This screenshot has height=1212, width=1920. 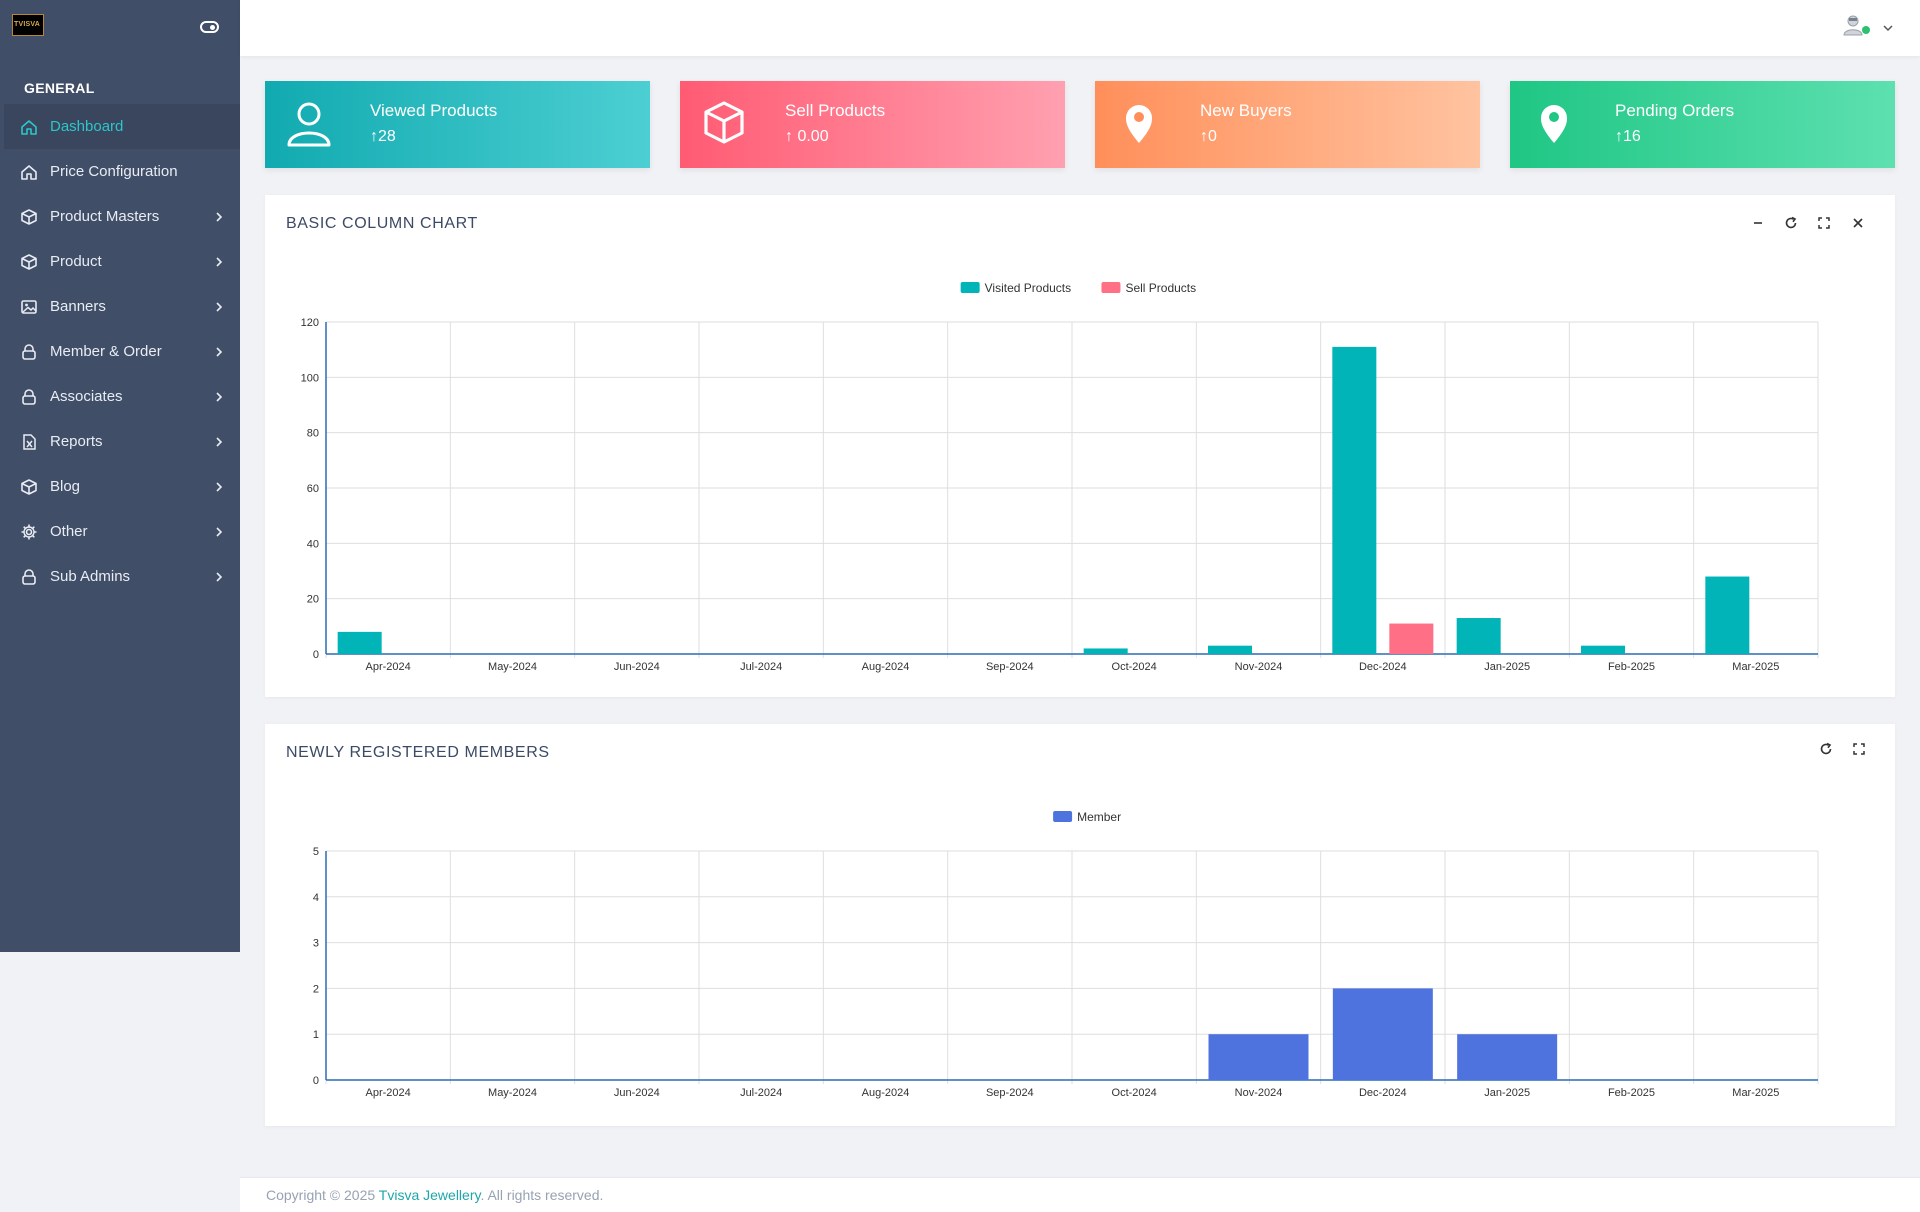 What do you see at coordinates (316, 944) in the screenshot?
I see `y-tick-label: 3` at bounding box center [316, 944].